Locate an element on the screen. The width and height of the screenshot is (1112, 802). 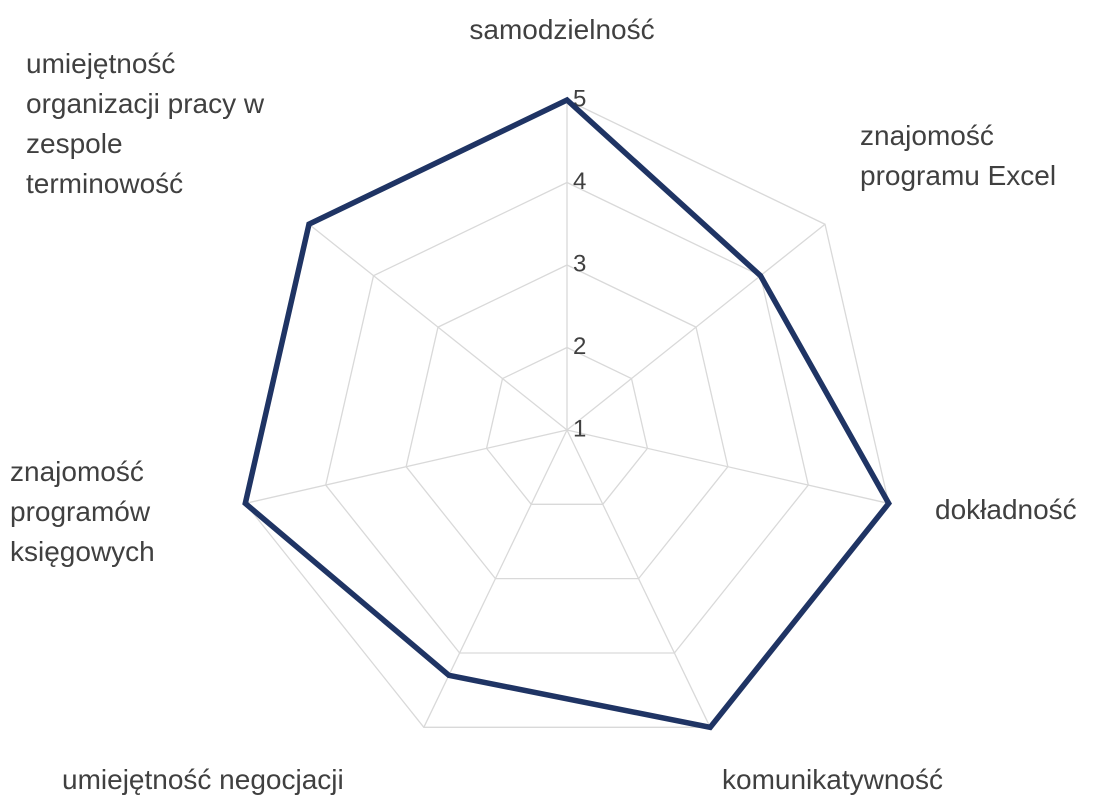
category-label: samodzielność is located at coordinates (562, 29).